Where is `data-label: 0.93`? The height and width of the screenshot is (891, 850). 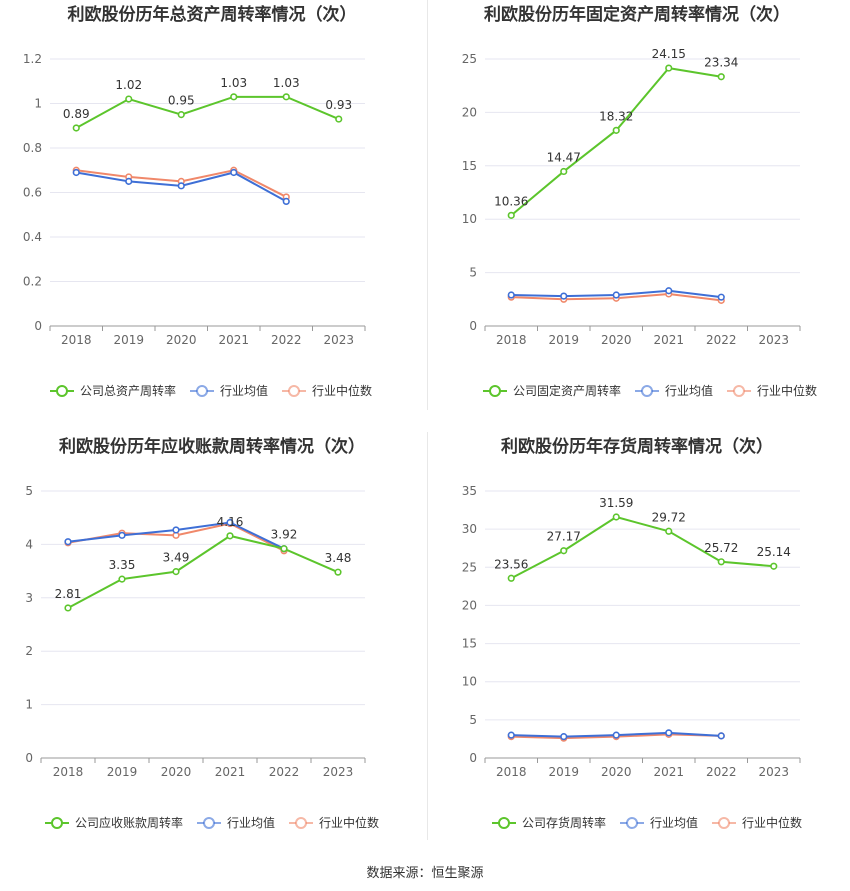
data-label: 0.93 is located at coordinates (338, 105).